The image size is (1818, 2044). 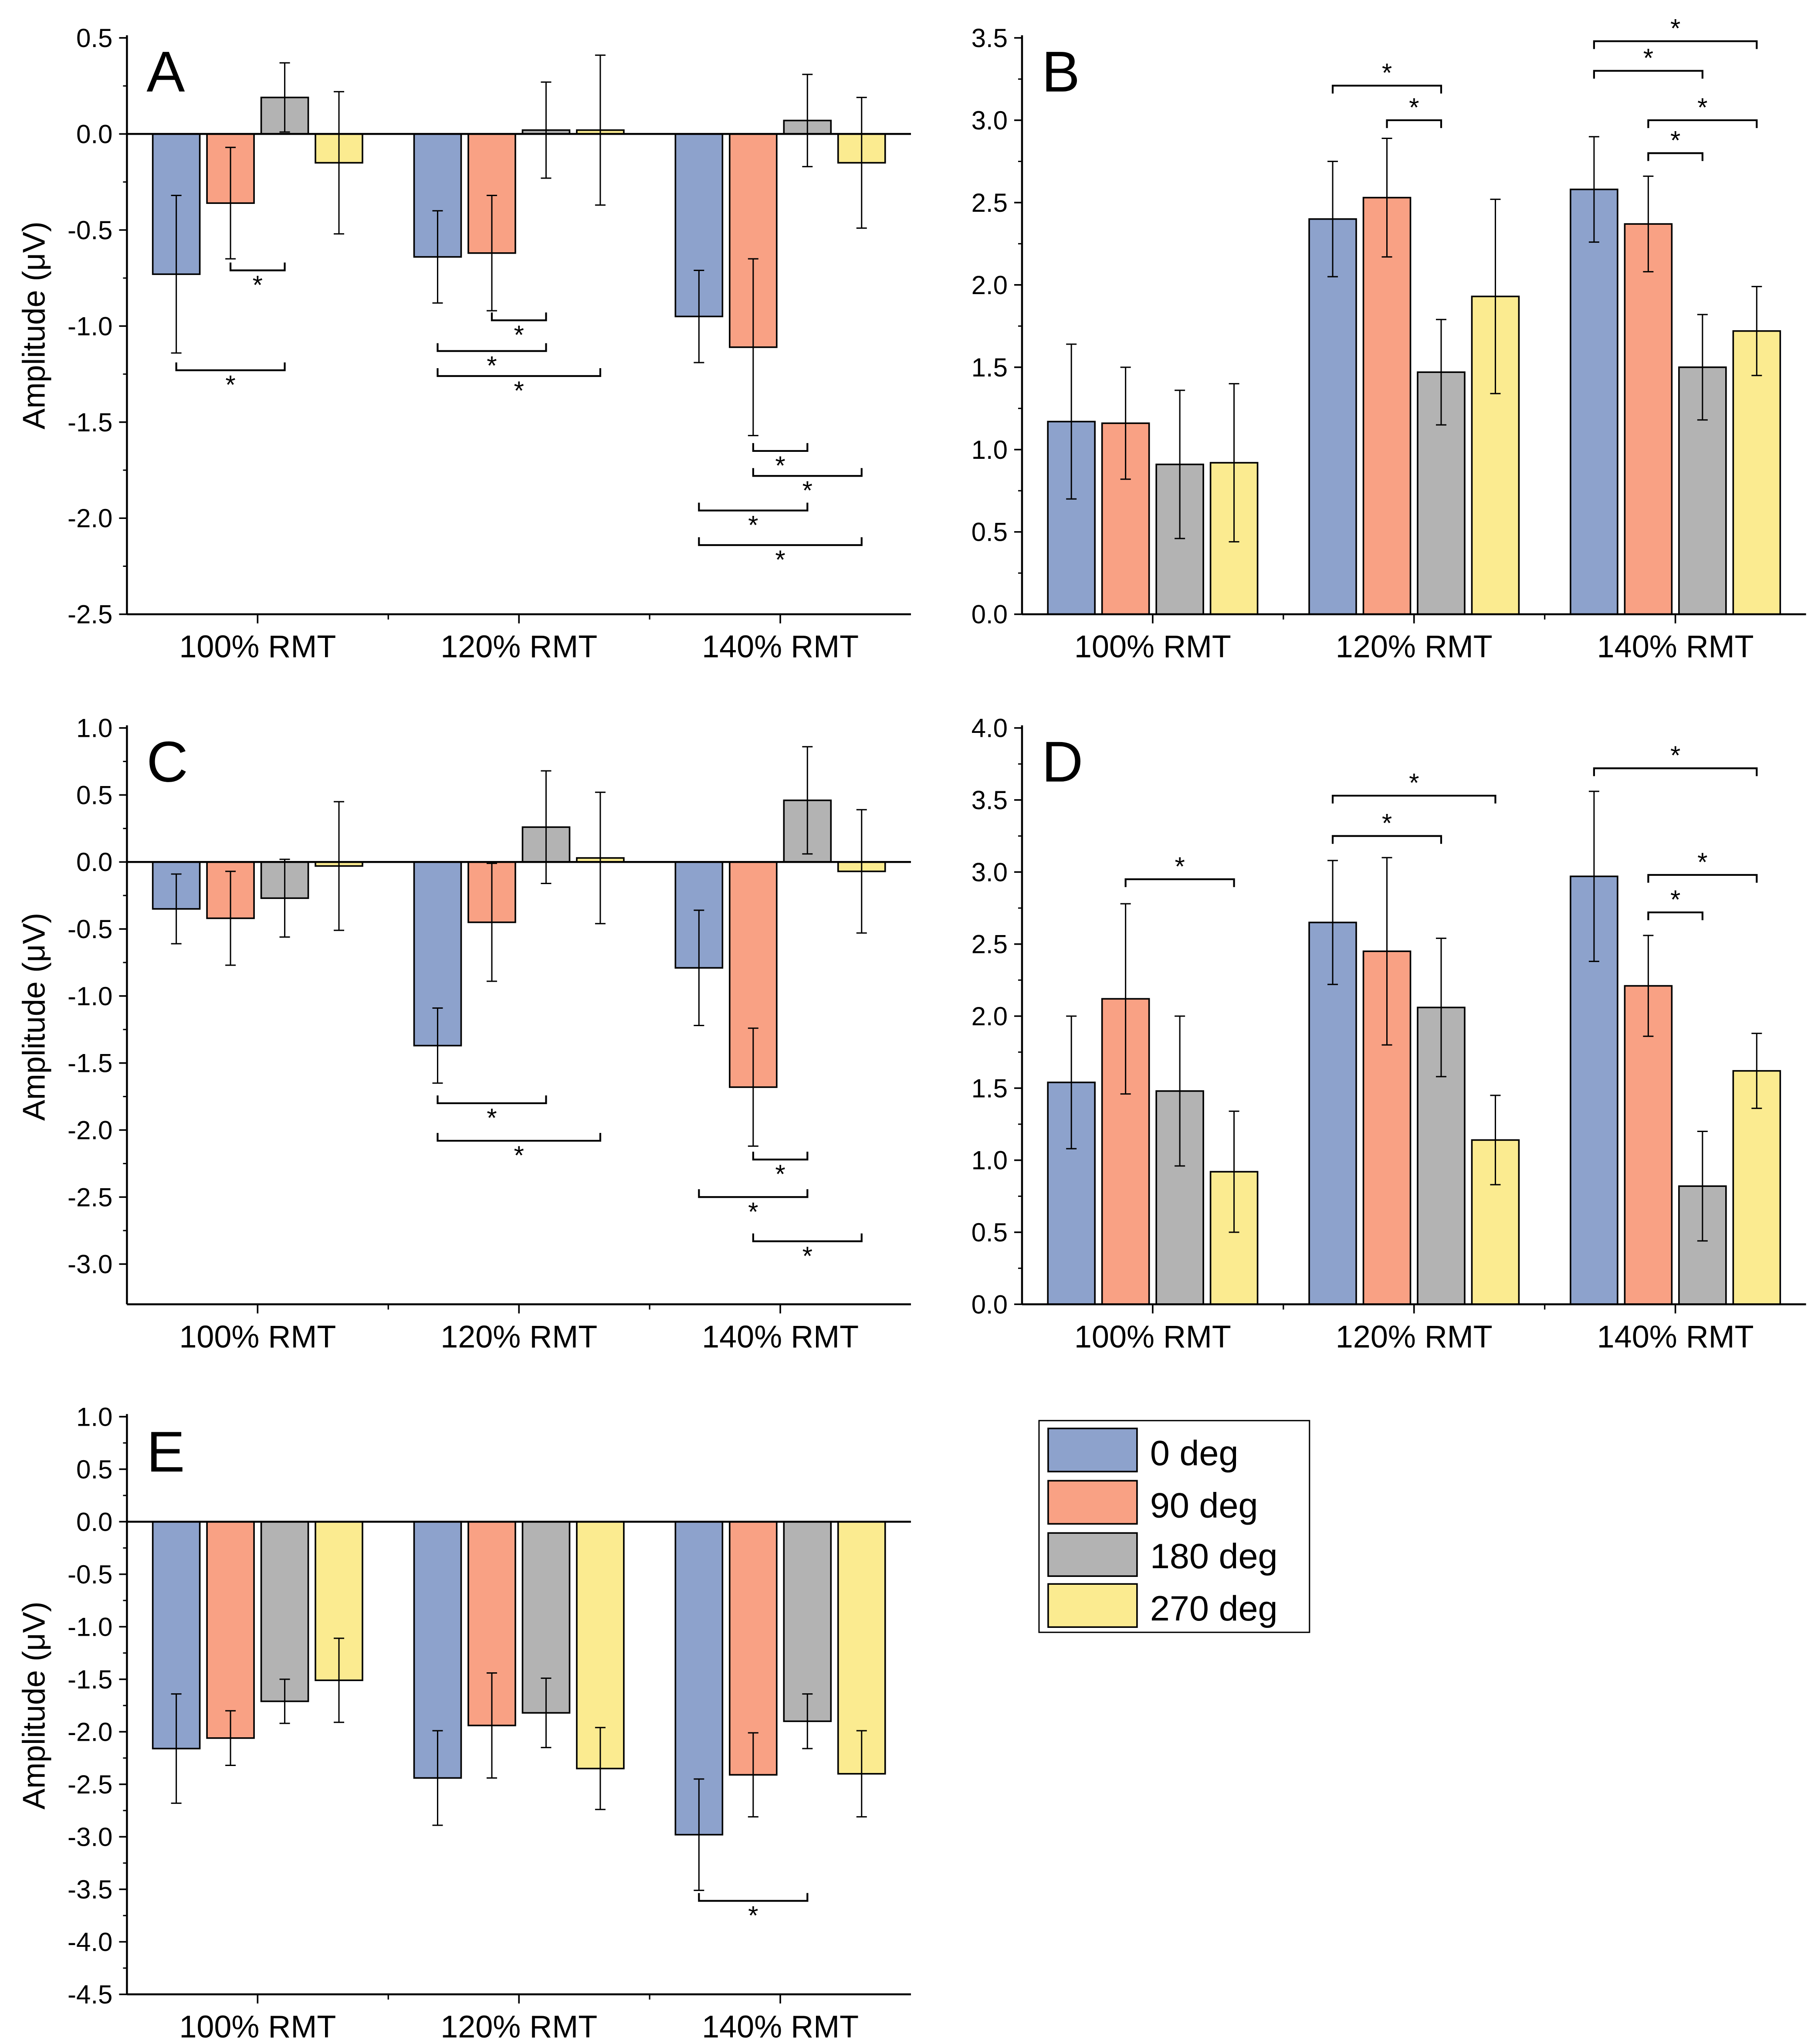 What do you see at coordinates (90, 1994) in the screenshot?
I see `y-tick-label: -4.5` at bounding box center [90, 1994].